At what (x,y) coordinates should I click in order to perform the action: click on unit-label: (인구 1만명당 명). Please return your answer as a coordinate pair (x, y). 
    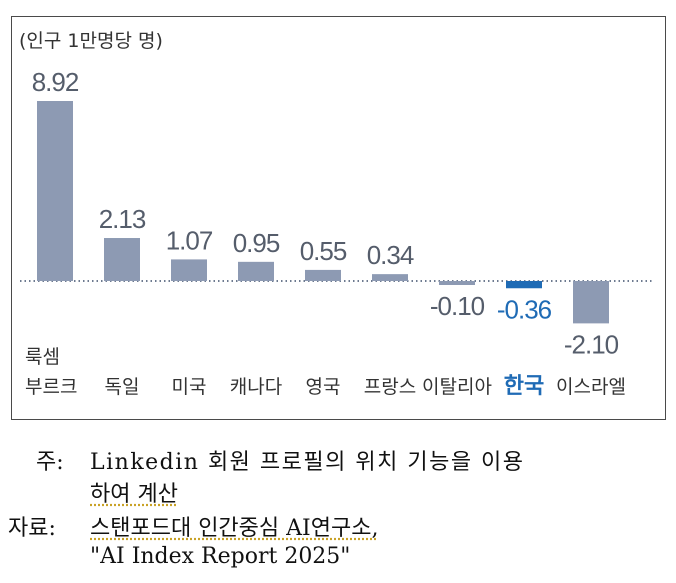
    Looking at the image, I should click on (91, 41).